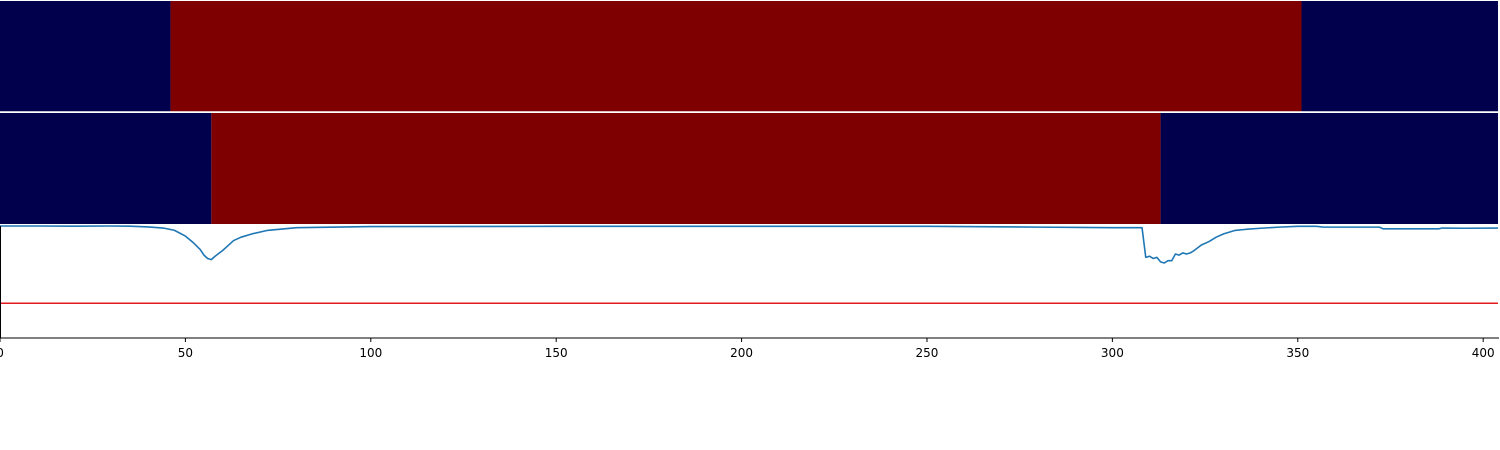 This screenshot has width=1500, height=450. What do you see at coordinates (1297, 353) in the screenshot?
I see `x-tick-label-350: 350` at bounding box center [1297, 353].